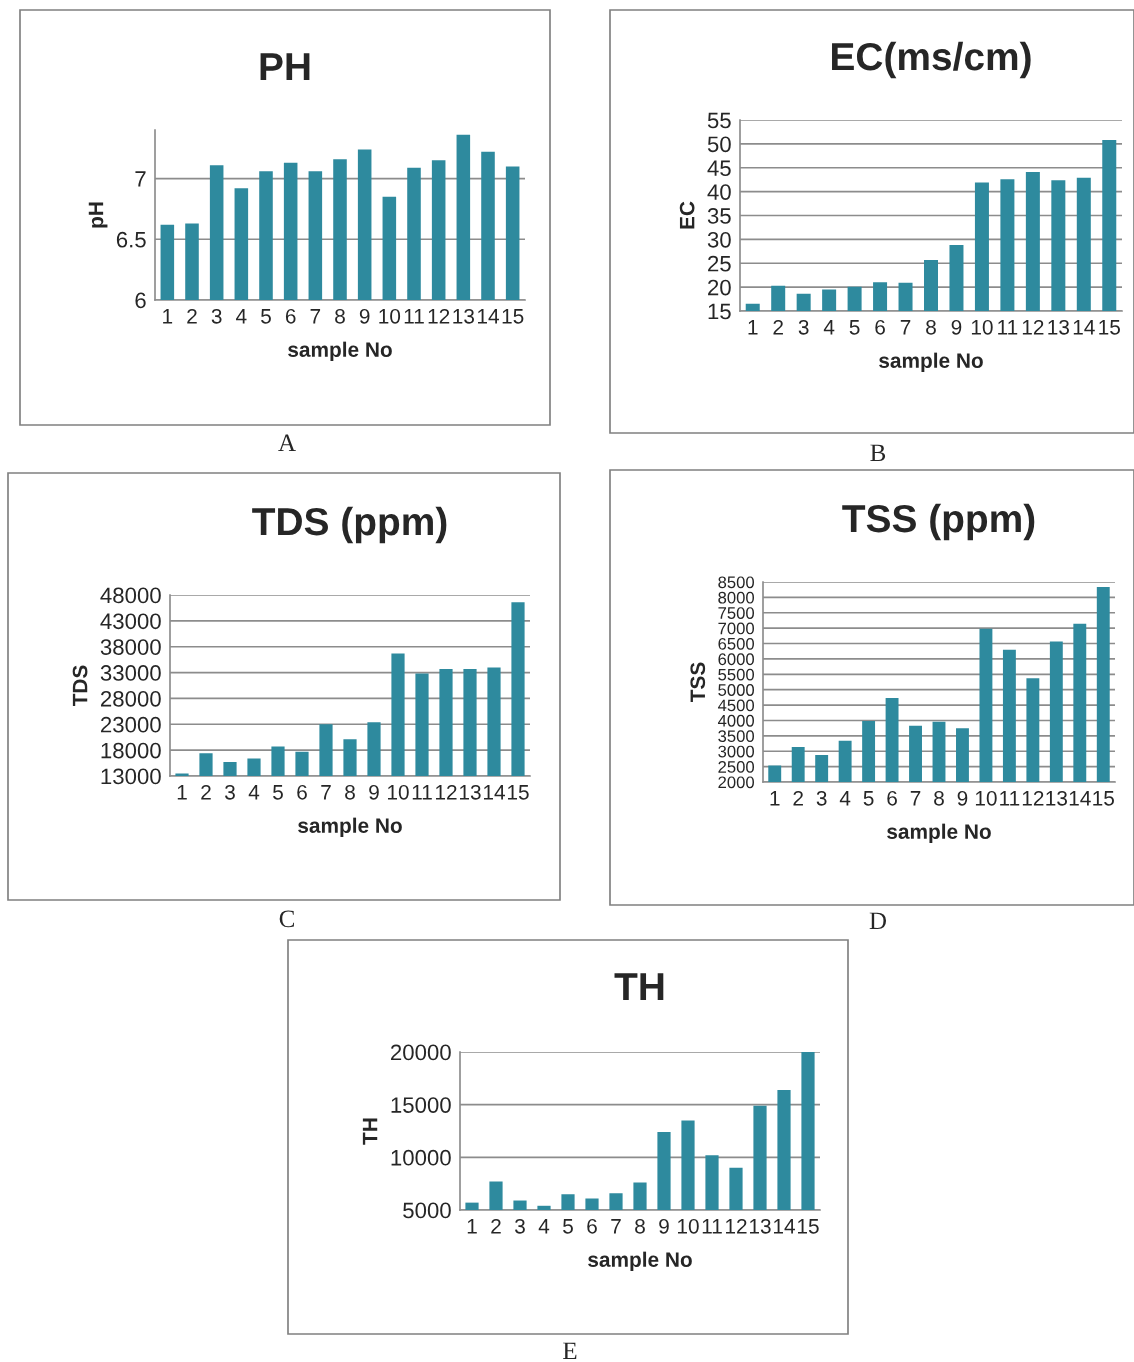 This screenshot has width=1134, height=1362. Describe the element at coordinates (719, 263) in the screenshot. I see `y-tick-label: 25` at that location.